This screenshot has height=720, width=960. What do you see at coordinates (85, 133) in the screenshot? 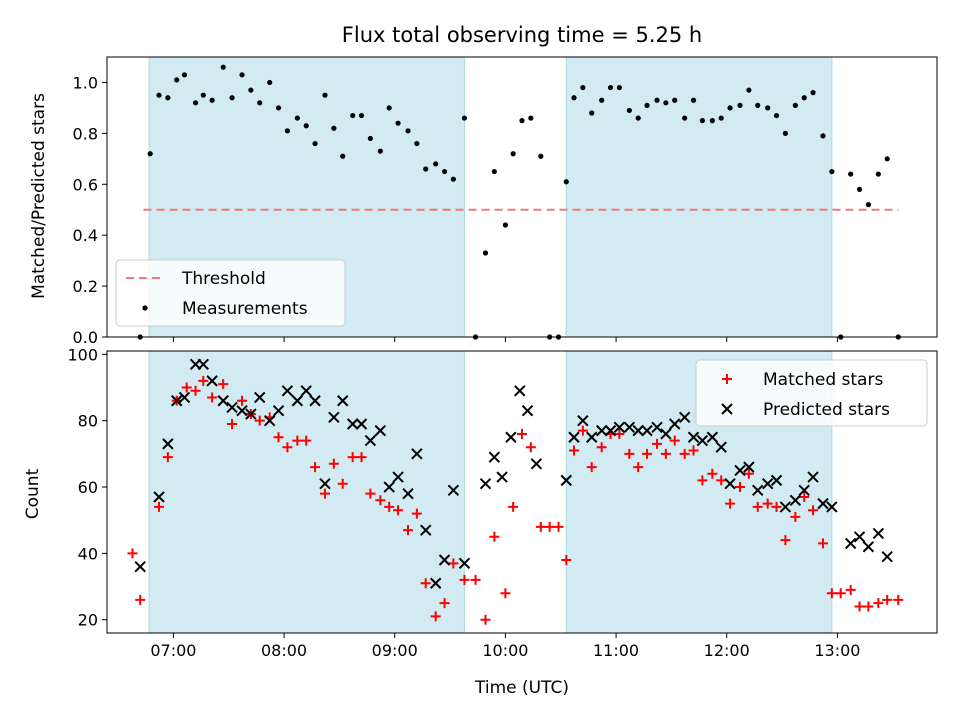
I see `y-tick-label: 0.8` at bounding box center [85, 133].